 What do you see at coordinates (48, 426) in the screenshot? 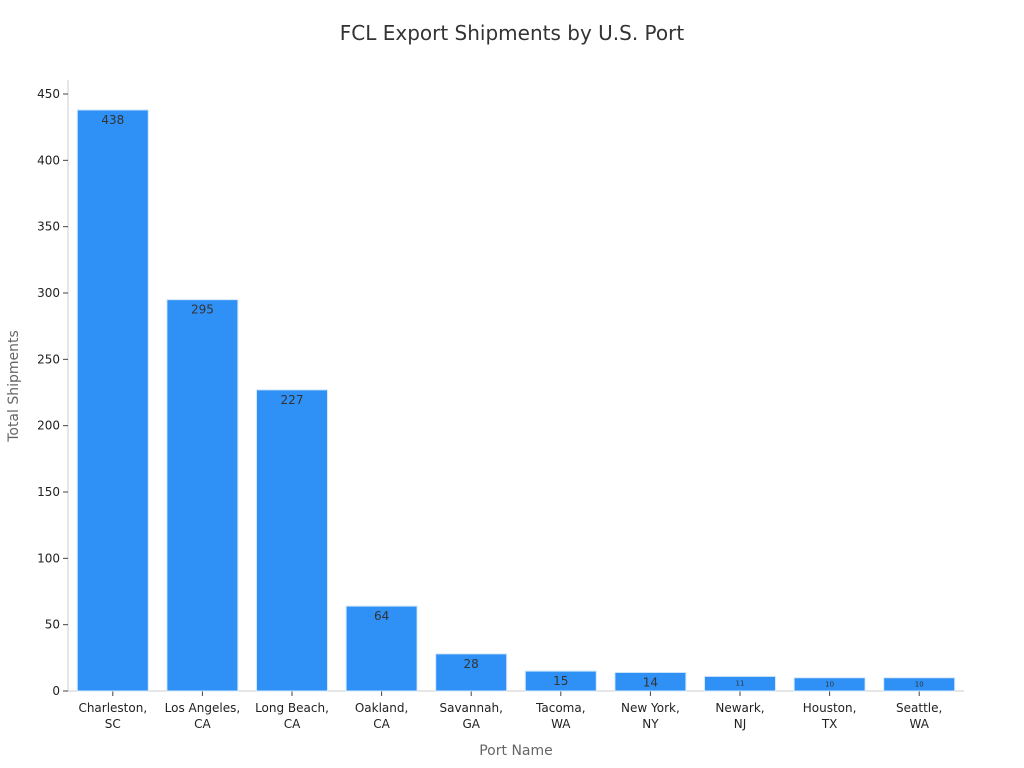
I see `y-tick-label: 200` at bounding box center [48, 426].